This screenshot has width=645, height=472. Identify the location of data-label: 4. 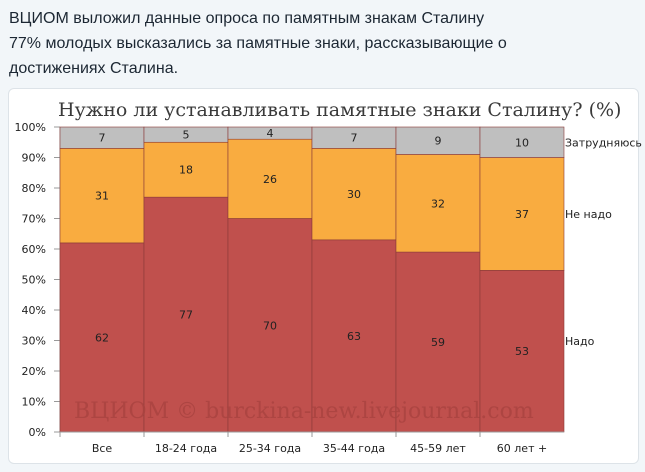
(270, 133).